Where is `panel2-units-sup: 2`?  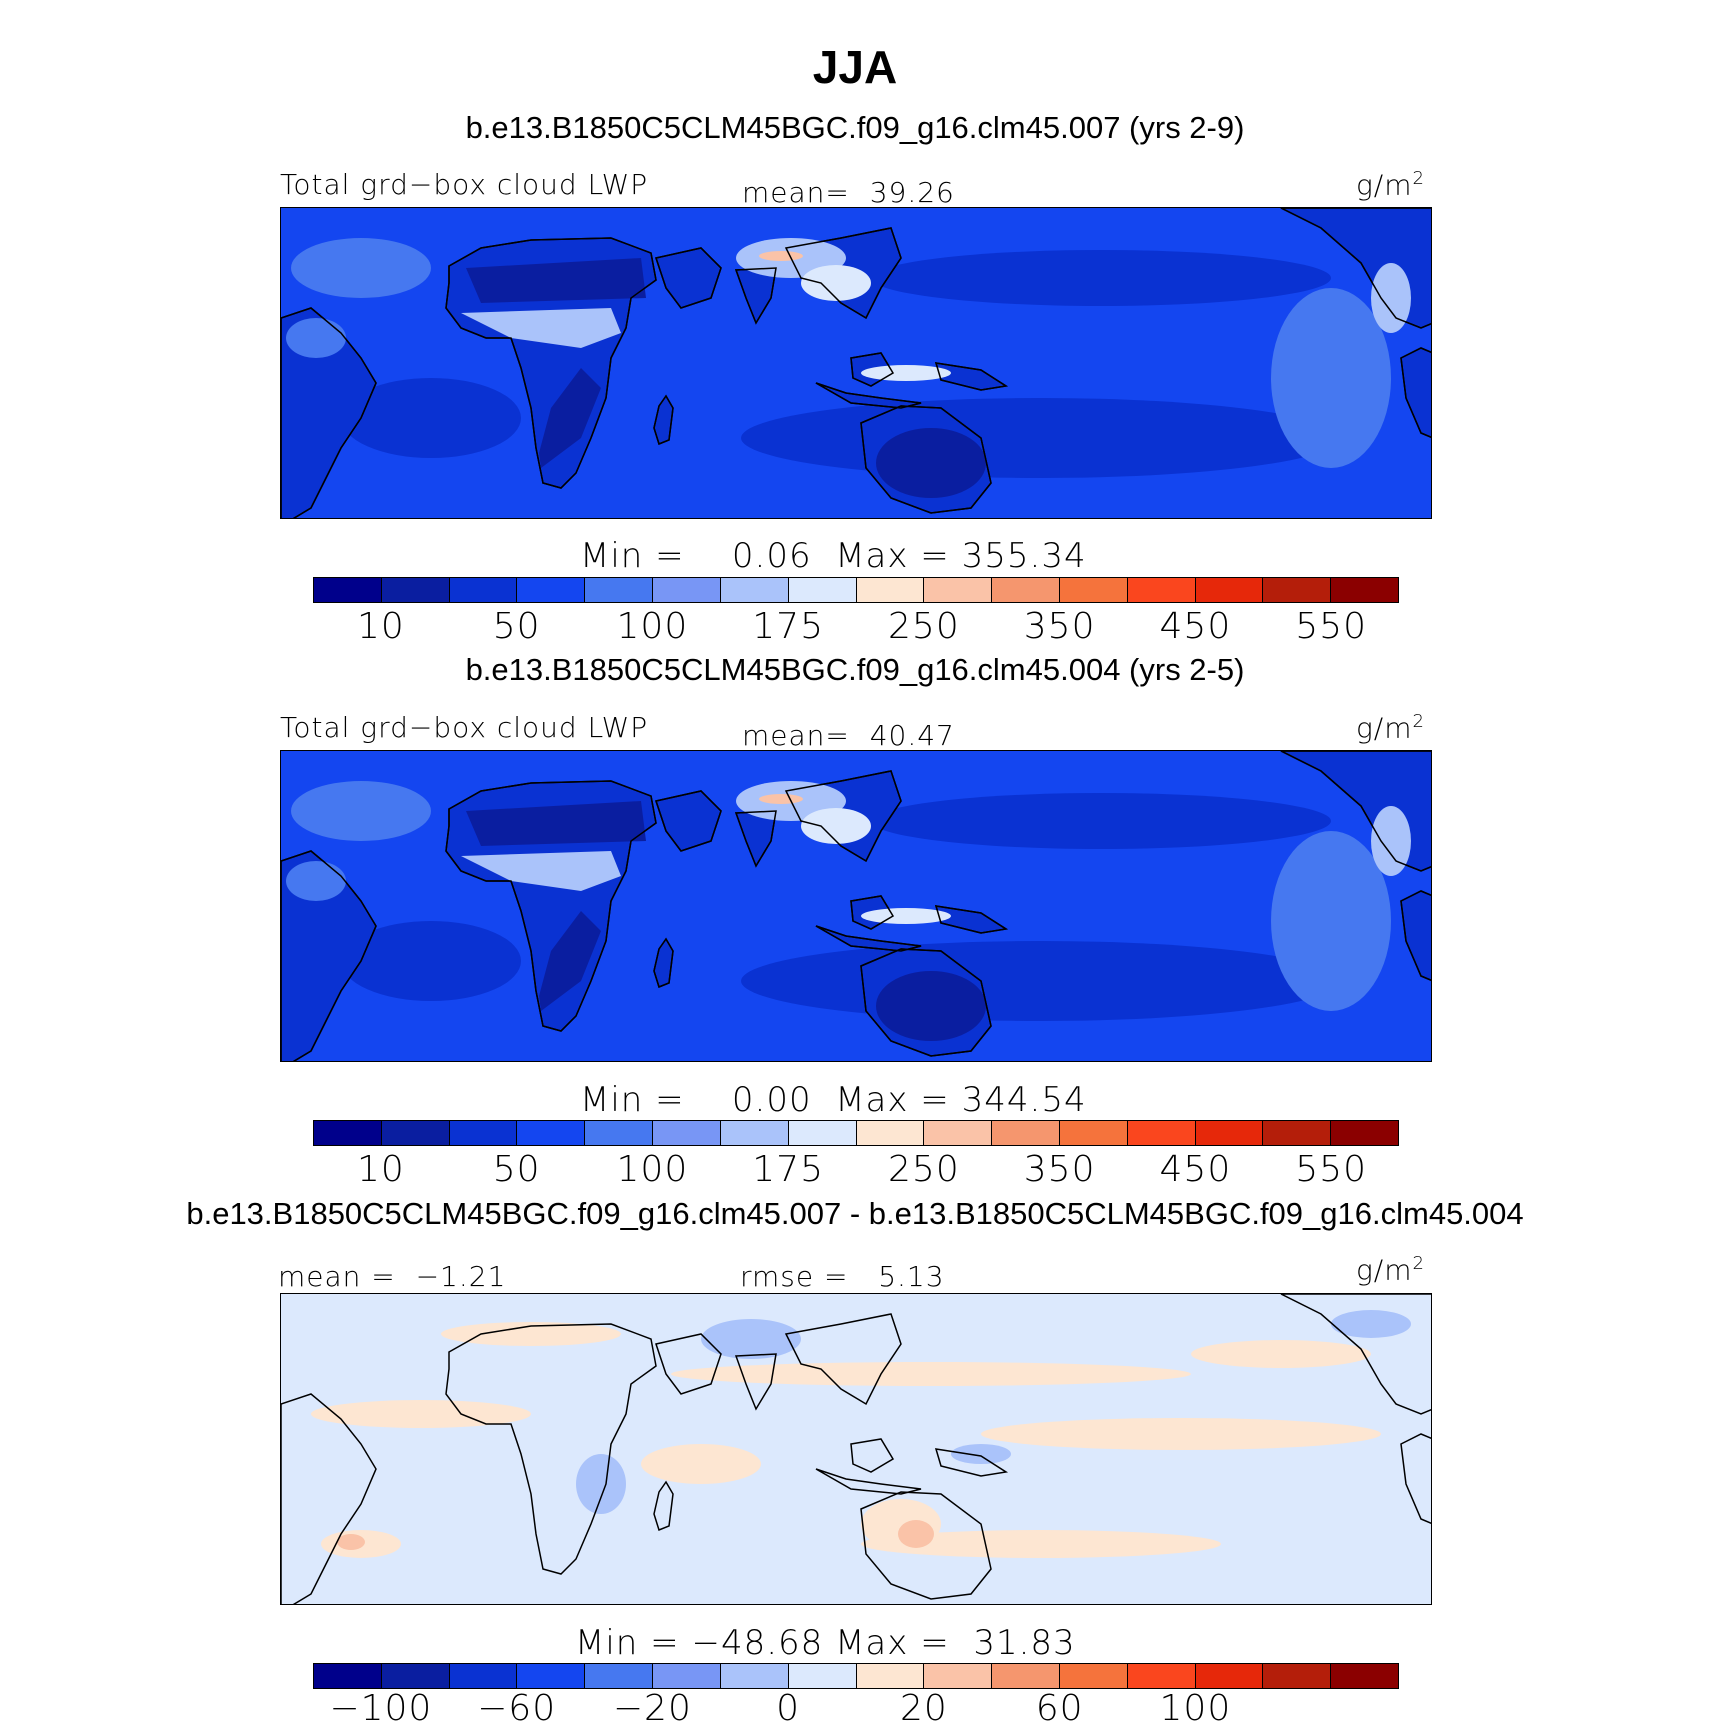
panel2-units-sup: 2 is located at coordinates (1418, 721).